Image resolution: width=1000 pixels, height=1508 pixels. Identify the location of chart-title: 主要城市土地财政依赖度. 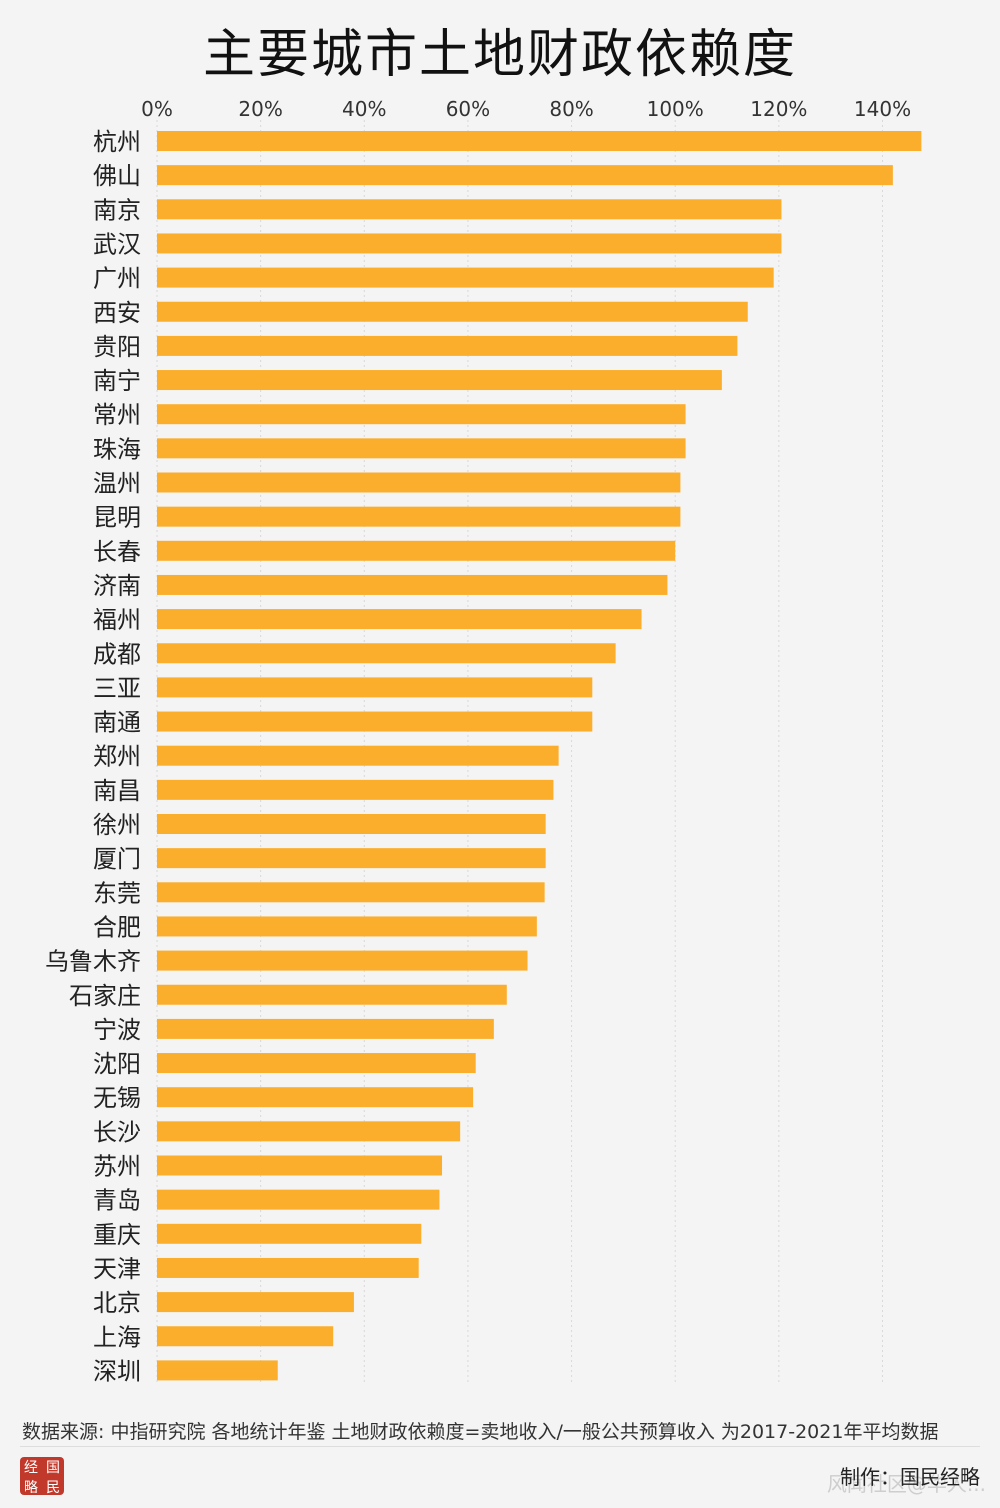
(499, 55).